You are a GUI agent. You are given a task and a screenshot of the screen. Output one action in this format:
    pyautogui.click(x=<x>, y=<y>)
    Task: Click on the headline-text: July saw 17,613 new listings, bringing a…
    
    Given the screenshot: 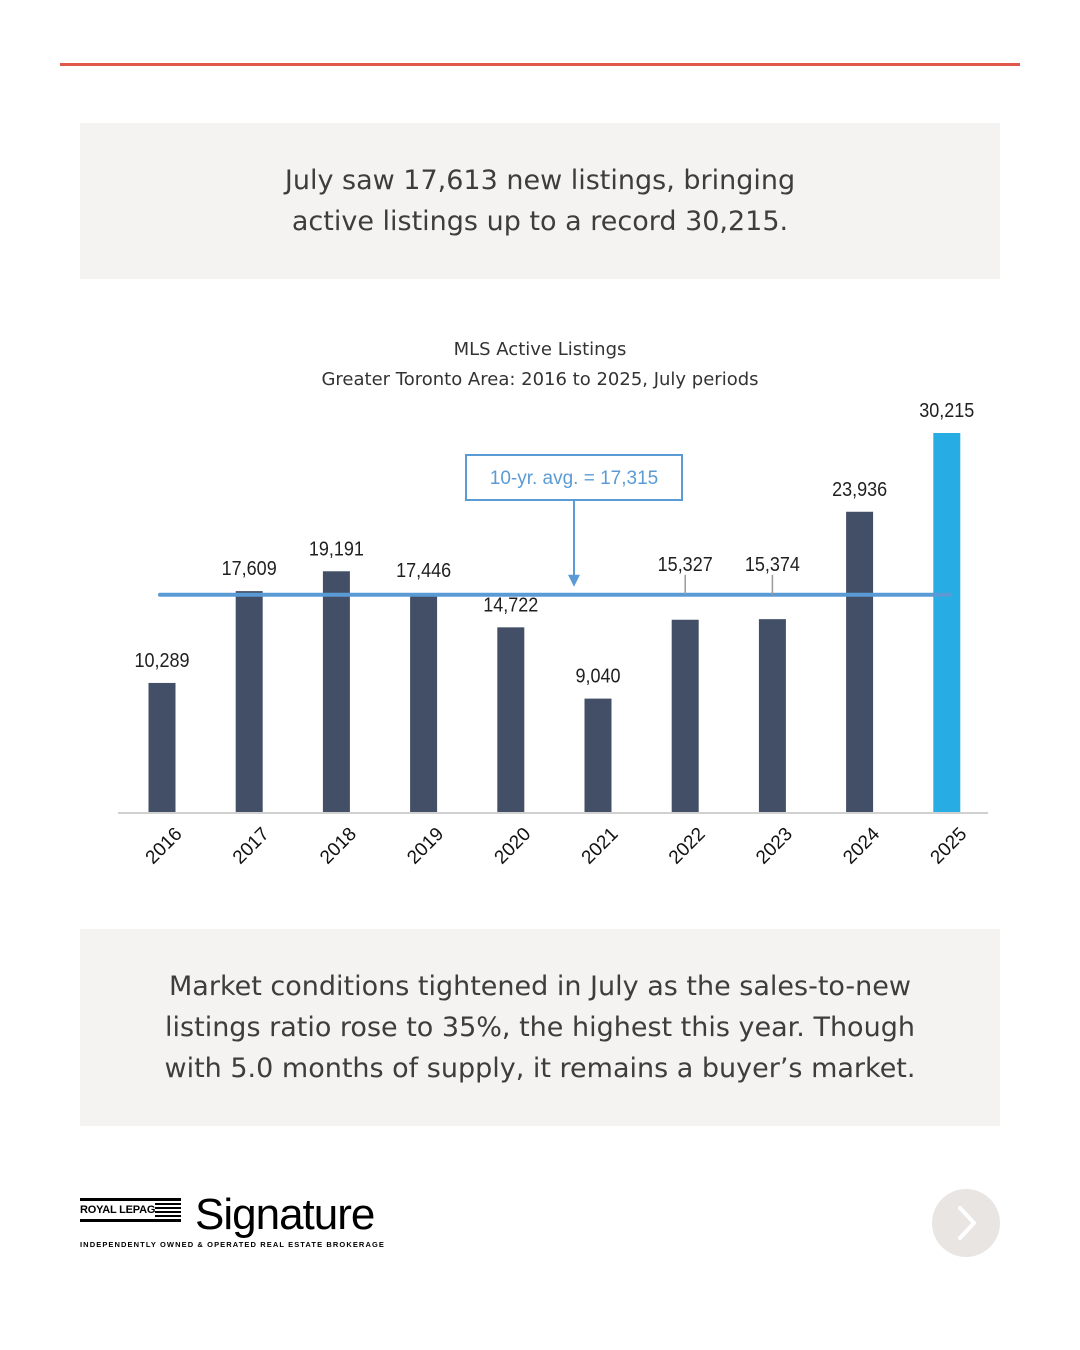 What is the action you would take?
    pyautogui.click(x=540, y=201)
    